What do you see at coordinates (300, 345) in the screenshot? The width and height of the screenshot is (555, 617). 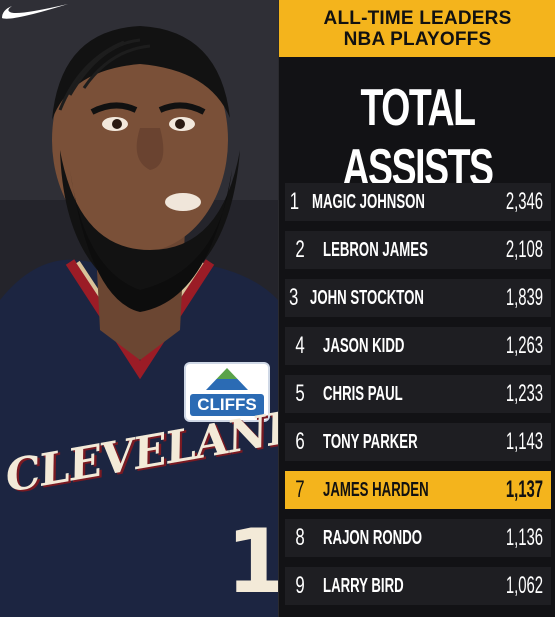 I see `leader-rank: 4` at bounding box center [300, 345].